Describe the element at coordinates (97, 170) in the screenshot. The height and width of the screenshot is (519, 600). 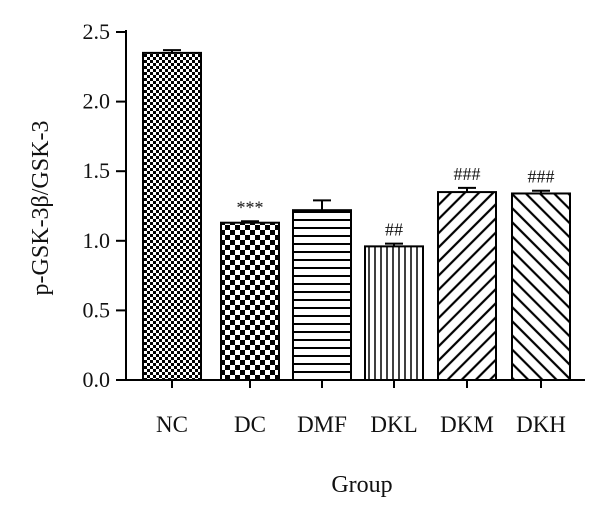
I see `y-tick-label: 1.5` at that location.